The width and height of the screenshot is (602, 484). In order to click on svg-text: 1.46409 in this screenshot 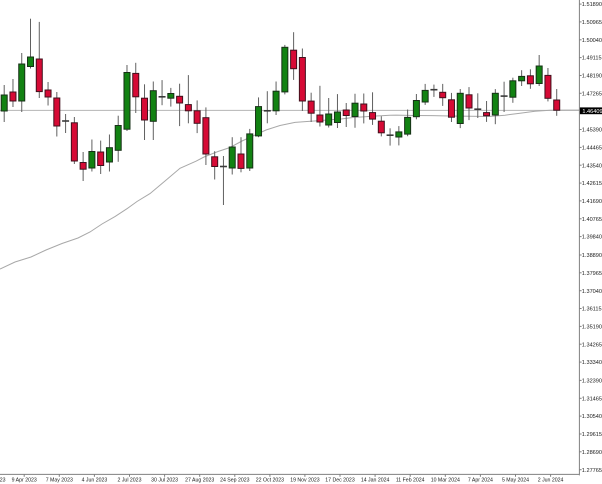, I will do `click(592, 112)`.